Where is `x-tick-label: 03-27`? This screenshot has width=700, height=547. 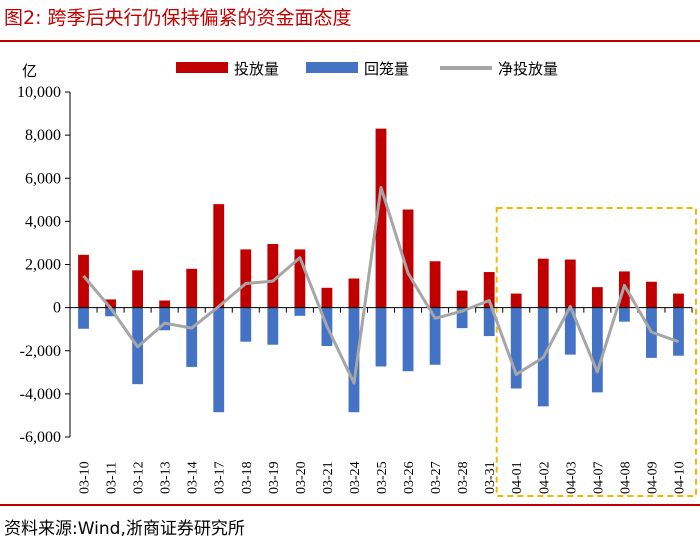 x-tick-label: 03-27 is located at coordinates (436, 477).